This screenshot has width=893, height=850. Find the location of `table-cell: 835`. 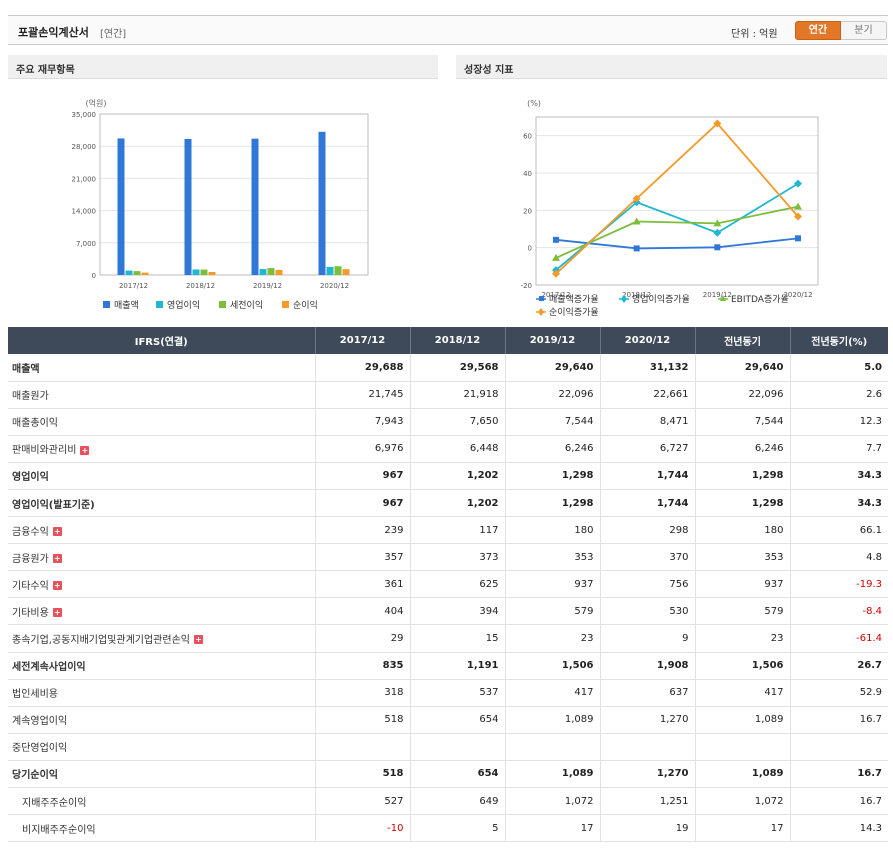

table-cell: 835 is located at coordinates (362, 665).